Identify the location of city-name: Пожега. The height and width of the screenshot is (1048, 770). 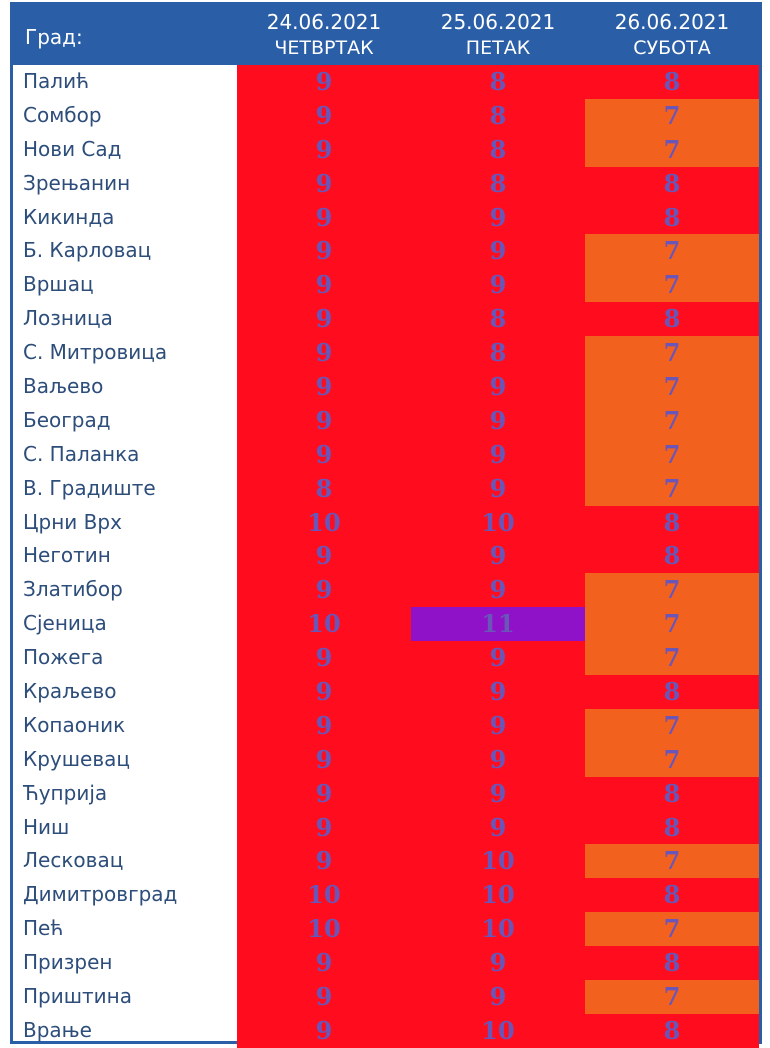
(63, 657).